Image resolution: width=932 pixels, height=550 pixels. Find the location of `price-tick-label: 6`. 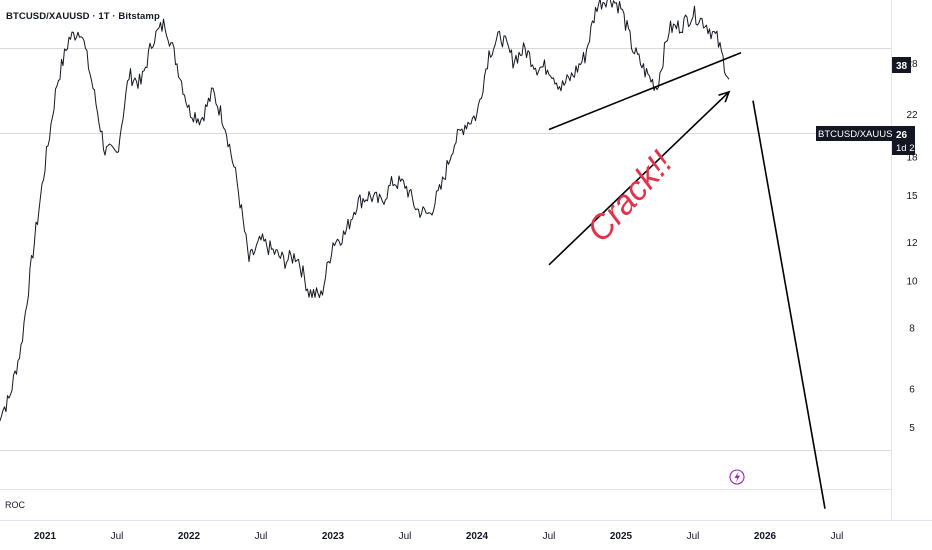

price-tick-label: 6 is located at coordinates (912, 389).